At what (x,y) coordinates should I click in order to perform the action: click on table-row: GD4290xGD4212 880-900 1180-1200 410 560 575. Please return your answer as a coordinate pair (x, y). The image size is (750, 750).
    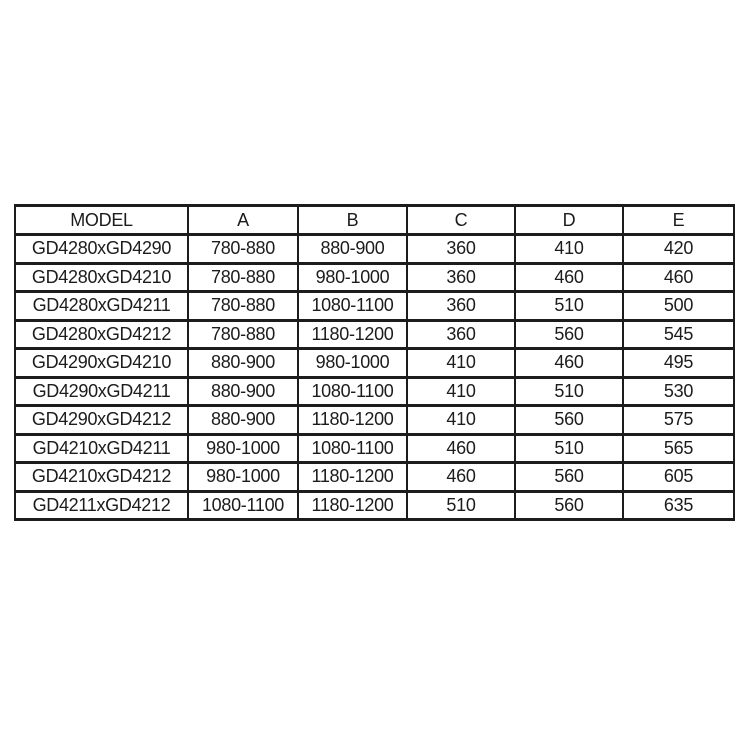
    Looking at the image, I should click on (374, 420).